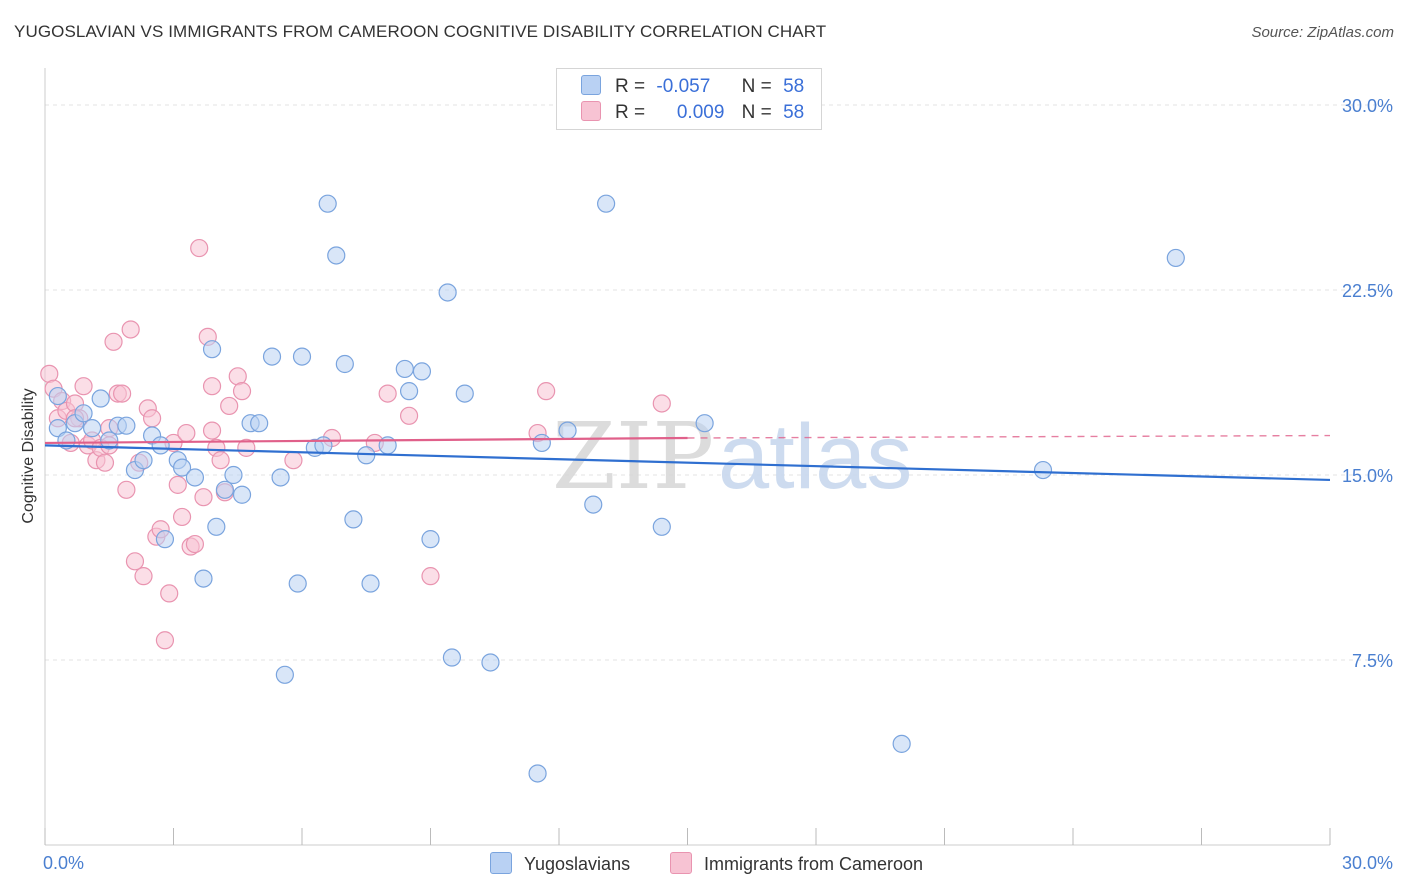 The image size is (1406, 892). I want to click on legend-swatch-pink, so click(591, 111).